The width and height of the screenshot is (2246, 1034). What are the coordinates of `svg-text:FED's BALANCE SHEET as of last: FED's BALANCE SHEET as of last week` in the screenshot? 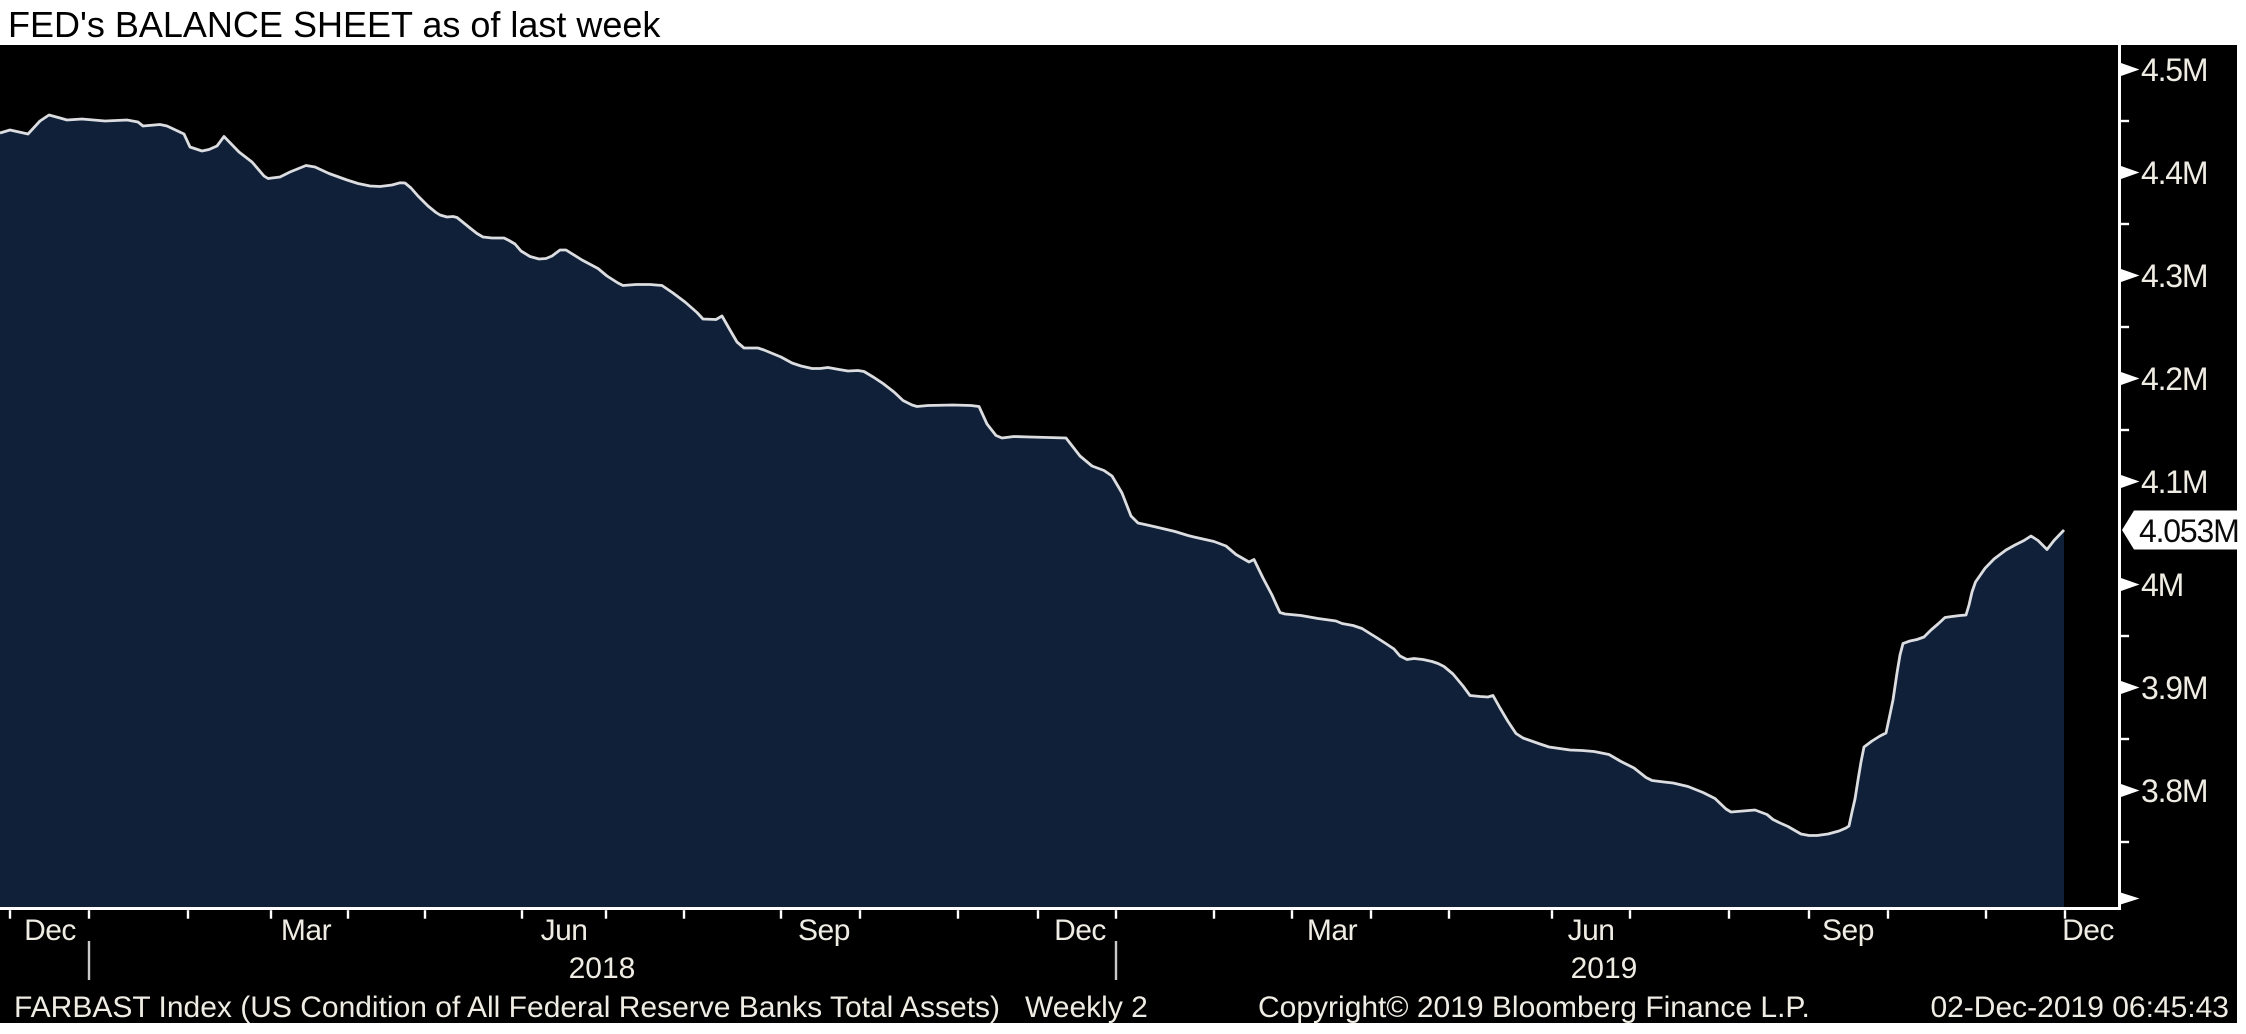 It's located at (334, 24).